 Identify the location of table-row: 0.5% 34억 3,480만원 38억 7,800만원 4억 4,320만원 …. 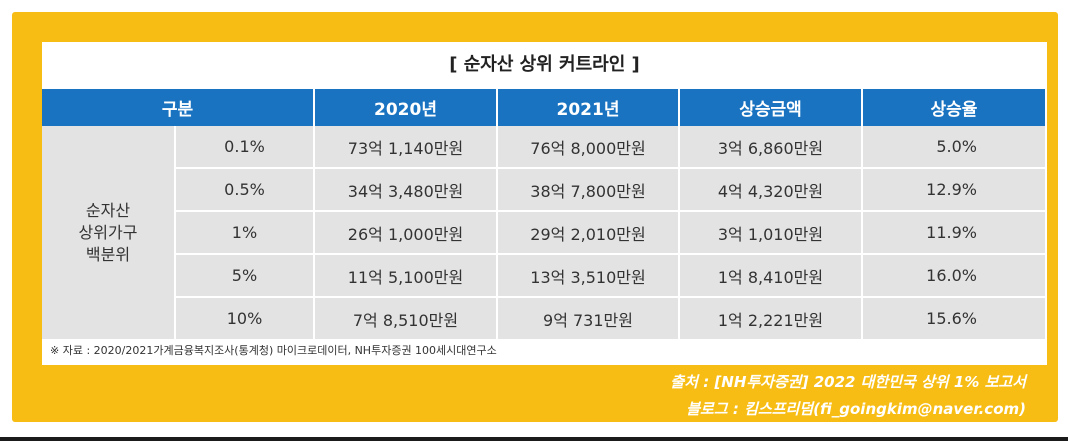
(543, 190).